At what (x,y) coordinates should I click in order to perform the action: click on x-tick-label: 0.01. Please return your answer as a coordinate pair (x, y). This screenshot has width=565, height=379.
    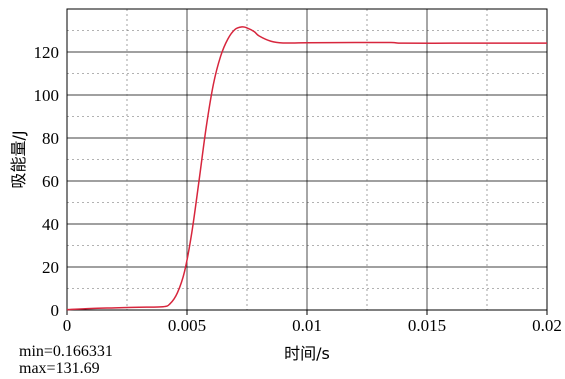
    Looking at the image, I should click on (307, 325).